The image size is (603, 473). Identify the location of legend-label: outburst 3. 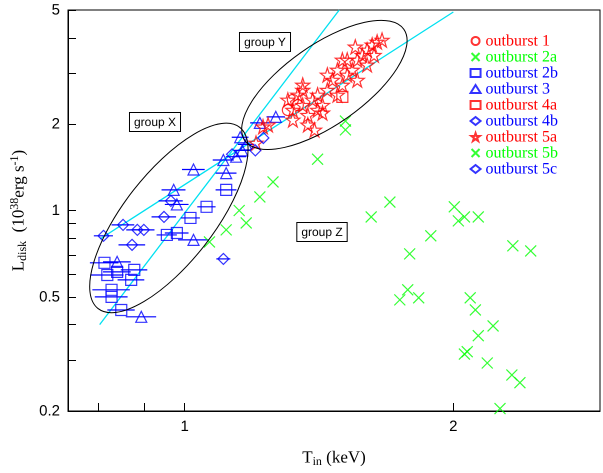
(518, 89).